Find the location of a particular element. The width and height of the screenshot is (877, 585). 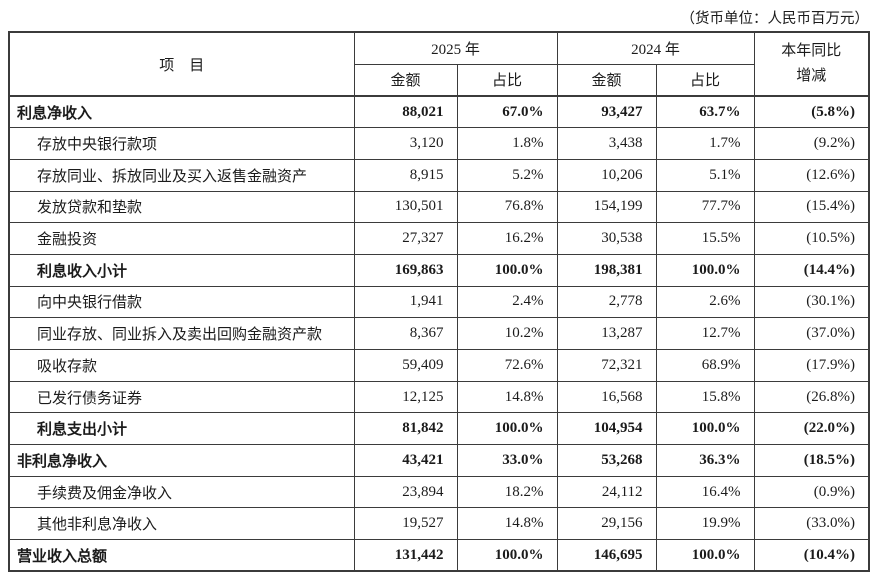

row-label: 营业收入总额 is located at coordinates (181, 555).